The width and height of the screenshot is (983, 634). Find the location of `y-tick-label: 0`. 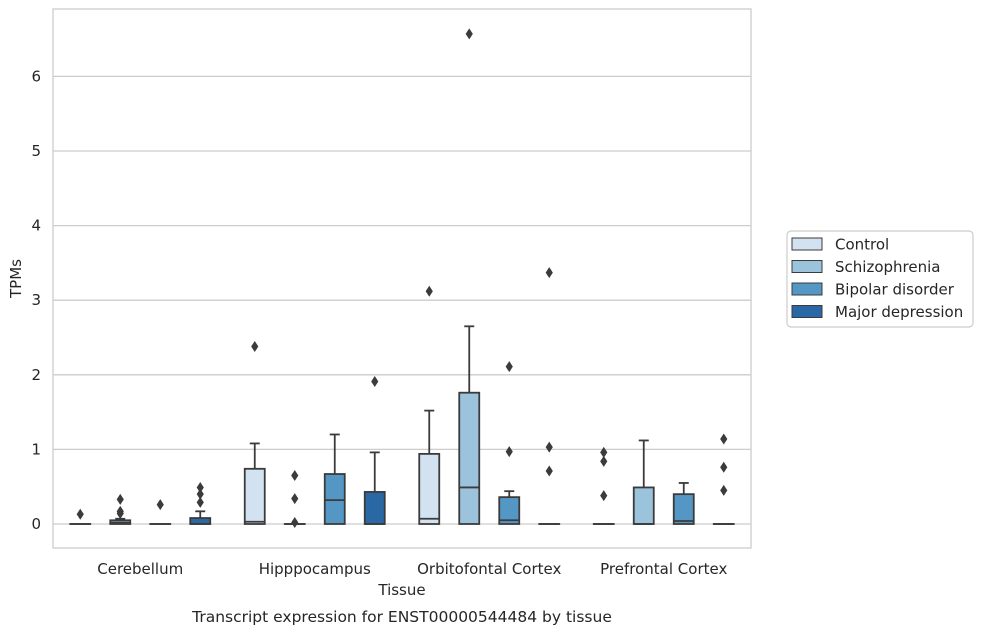

y-tick-label: 0 is located at coordinates (36, 524).